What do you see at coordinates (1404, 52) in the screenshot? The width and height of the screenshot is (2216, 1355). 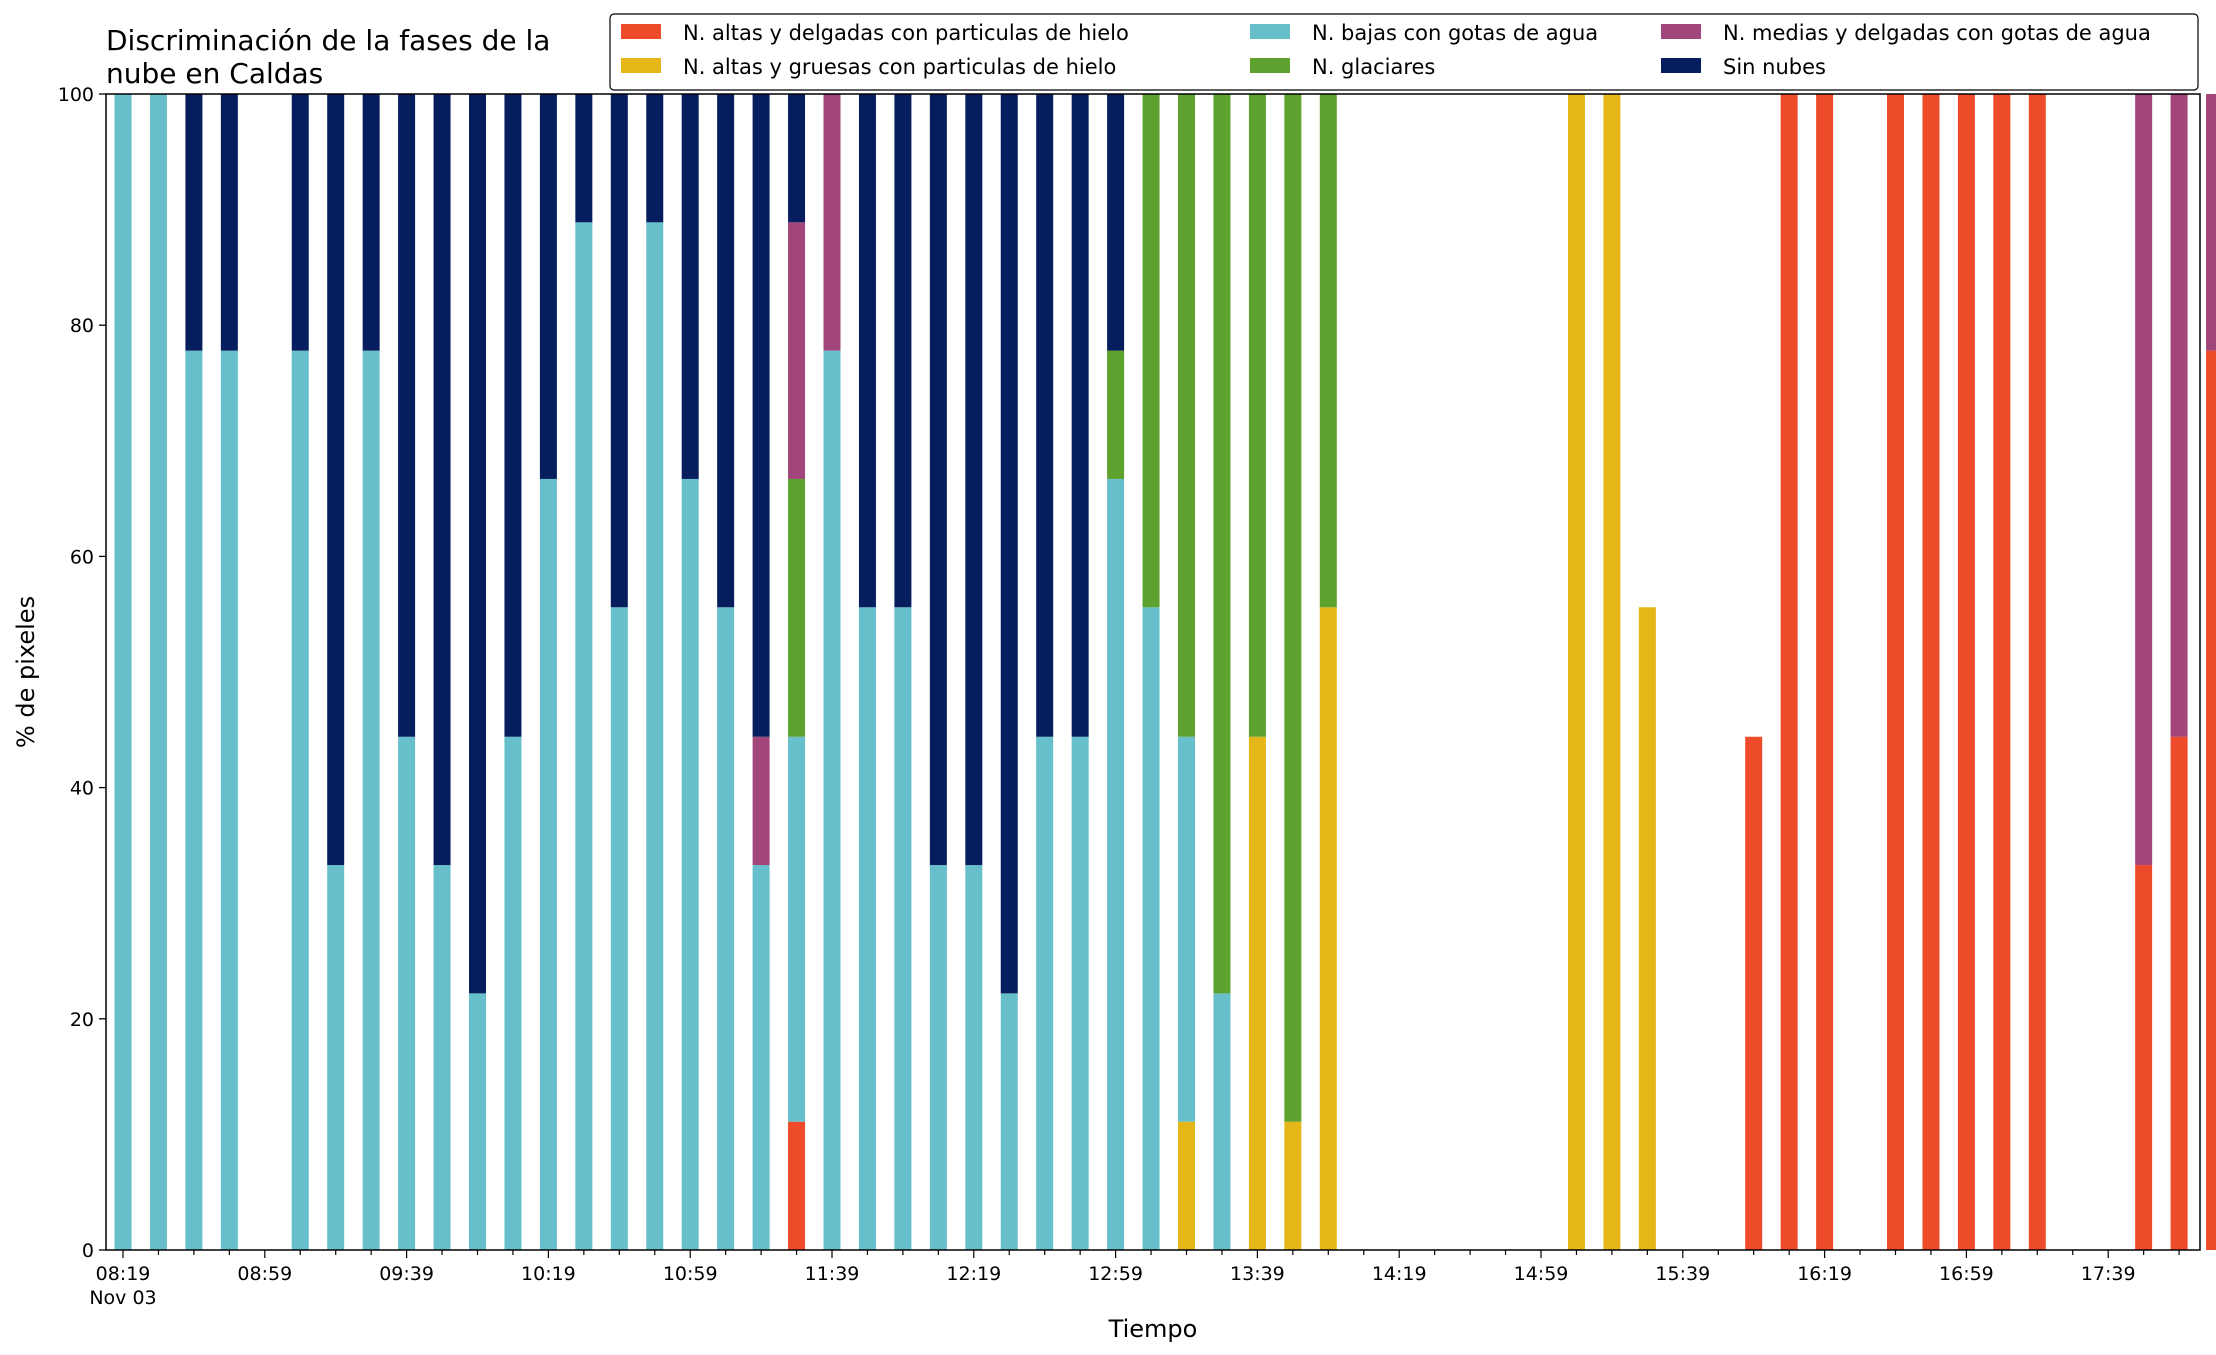 I see `legend-frame` at bounding box center [1404, 52].